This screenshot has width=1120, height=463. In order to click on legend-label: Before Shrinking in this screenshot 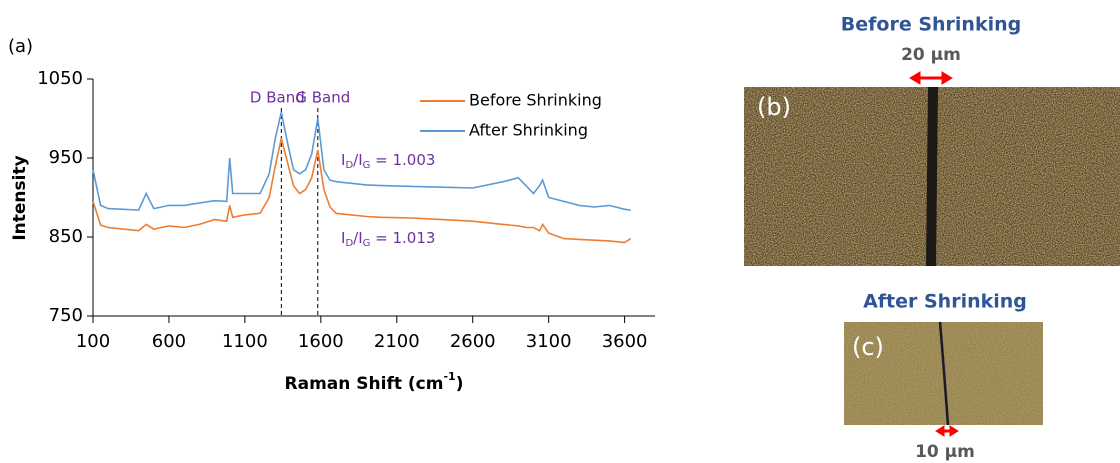, I will do `click(535, 100)`.